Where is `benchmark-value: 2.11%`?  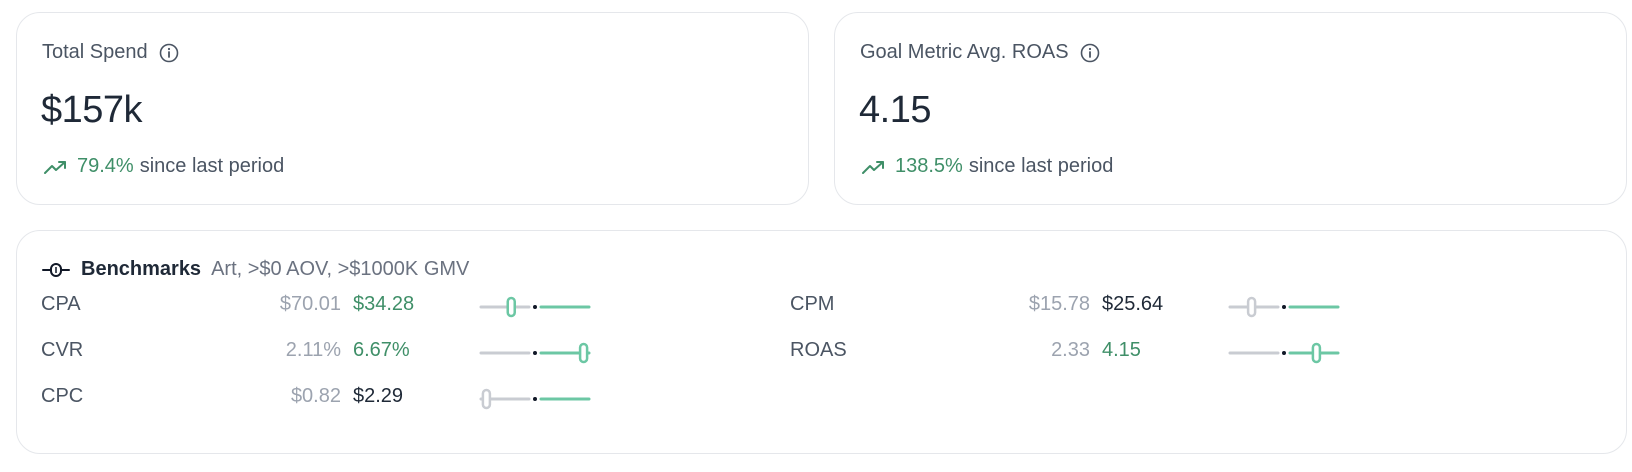
benchmark-value: 2.11% is located at coordinates (313, 350).